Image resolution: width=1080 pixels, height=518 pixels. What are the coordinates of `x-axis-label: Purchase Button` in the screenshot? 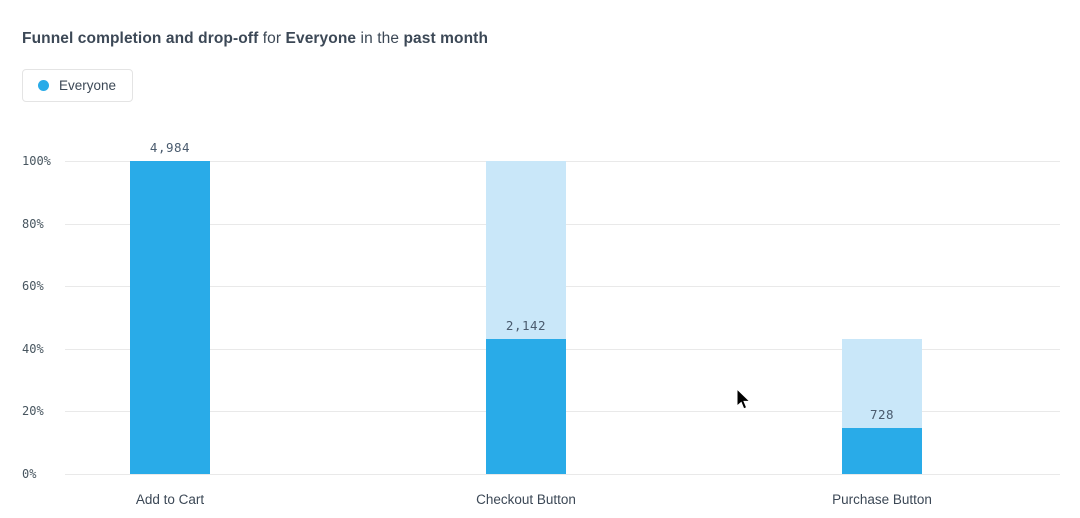 It's located at (882, 499).